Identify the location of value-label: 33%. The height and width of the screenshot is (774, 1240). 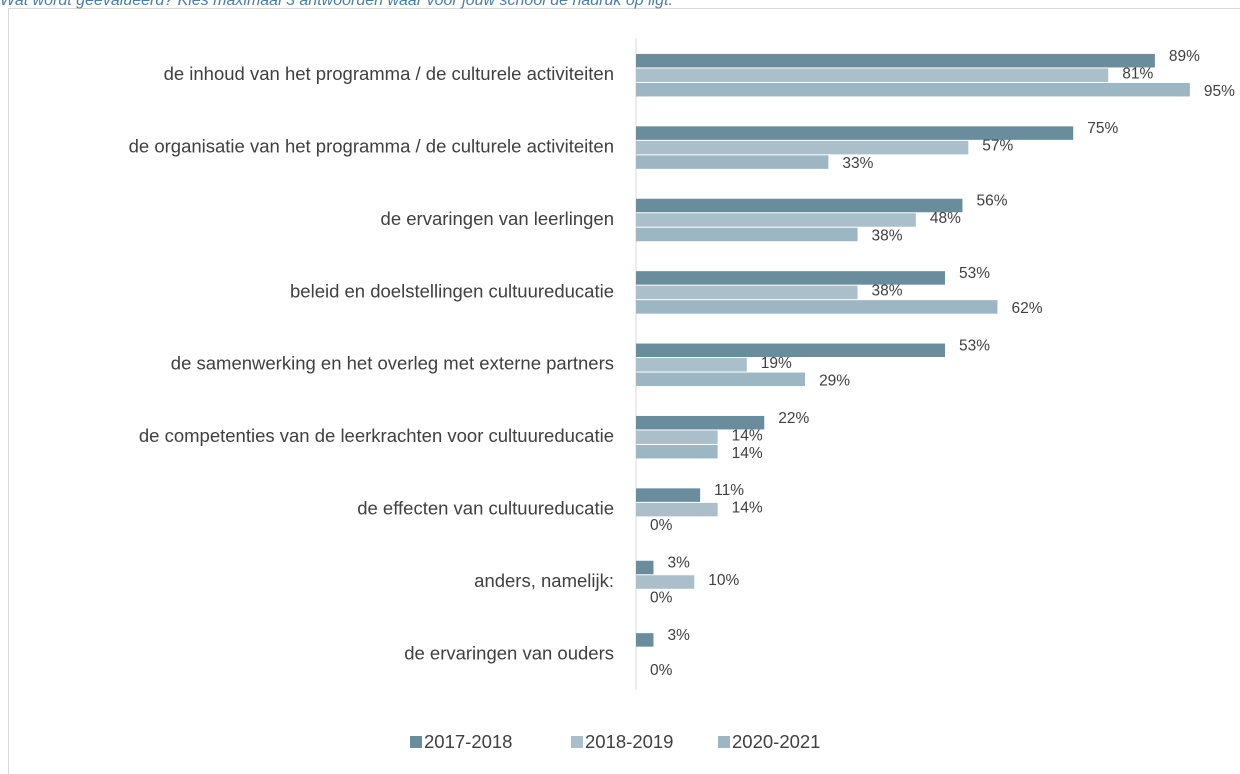
(857, 163).